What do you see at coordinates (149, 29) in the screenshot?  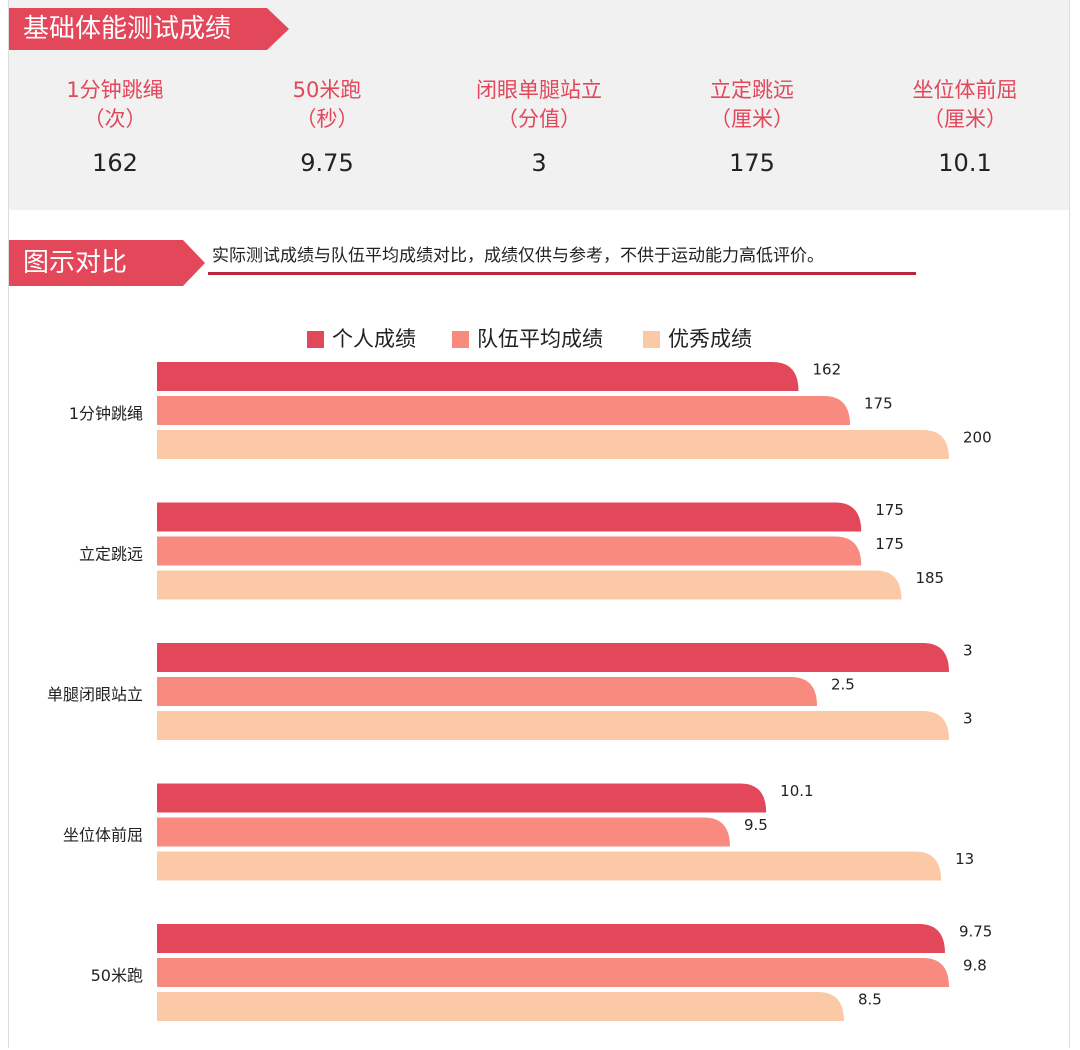 I see `section-title-basic-fitness: 基础体能测试成绩` at bounding box center [149, 29].